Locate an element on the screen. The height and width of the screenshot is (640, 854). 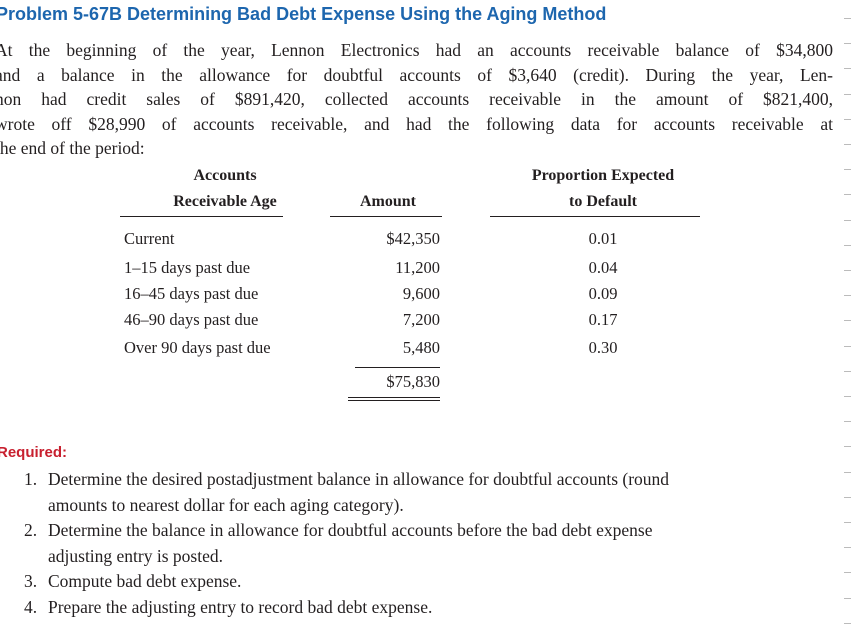
item-number: 2. is located at coordinates (31, 530).